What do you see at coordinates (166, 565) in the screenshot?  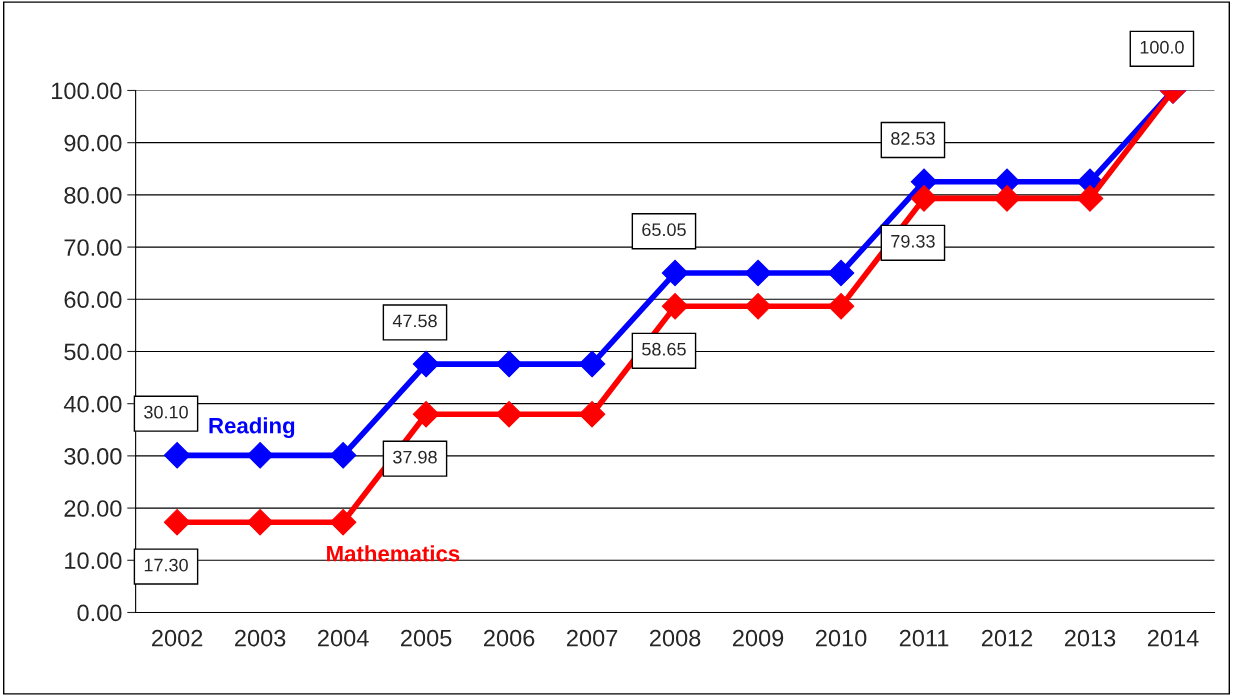 I see `data-label: 17.30` at bounding box center [166, 565].